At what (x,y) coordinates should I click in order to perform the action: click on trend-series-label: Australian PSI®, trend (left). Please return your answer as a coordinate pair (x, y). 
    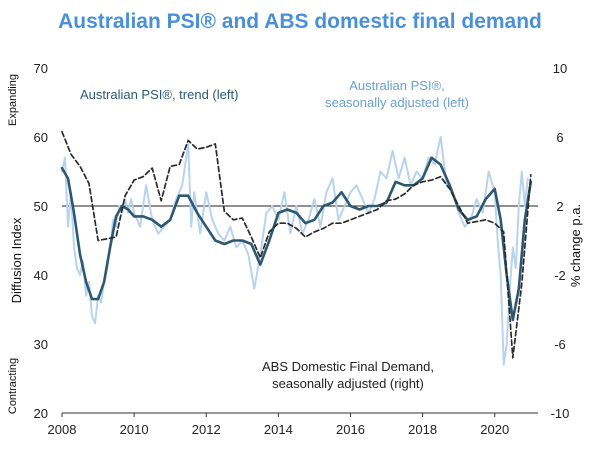
    Looking at the image, I should click on (159, 94).